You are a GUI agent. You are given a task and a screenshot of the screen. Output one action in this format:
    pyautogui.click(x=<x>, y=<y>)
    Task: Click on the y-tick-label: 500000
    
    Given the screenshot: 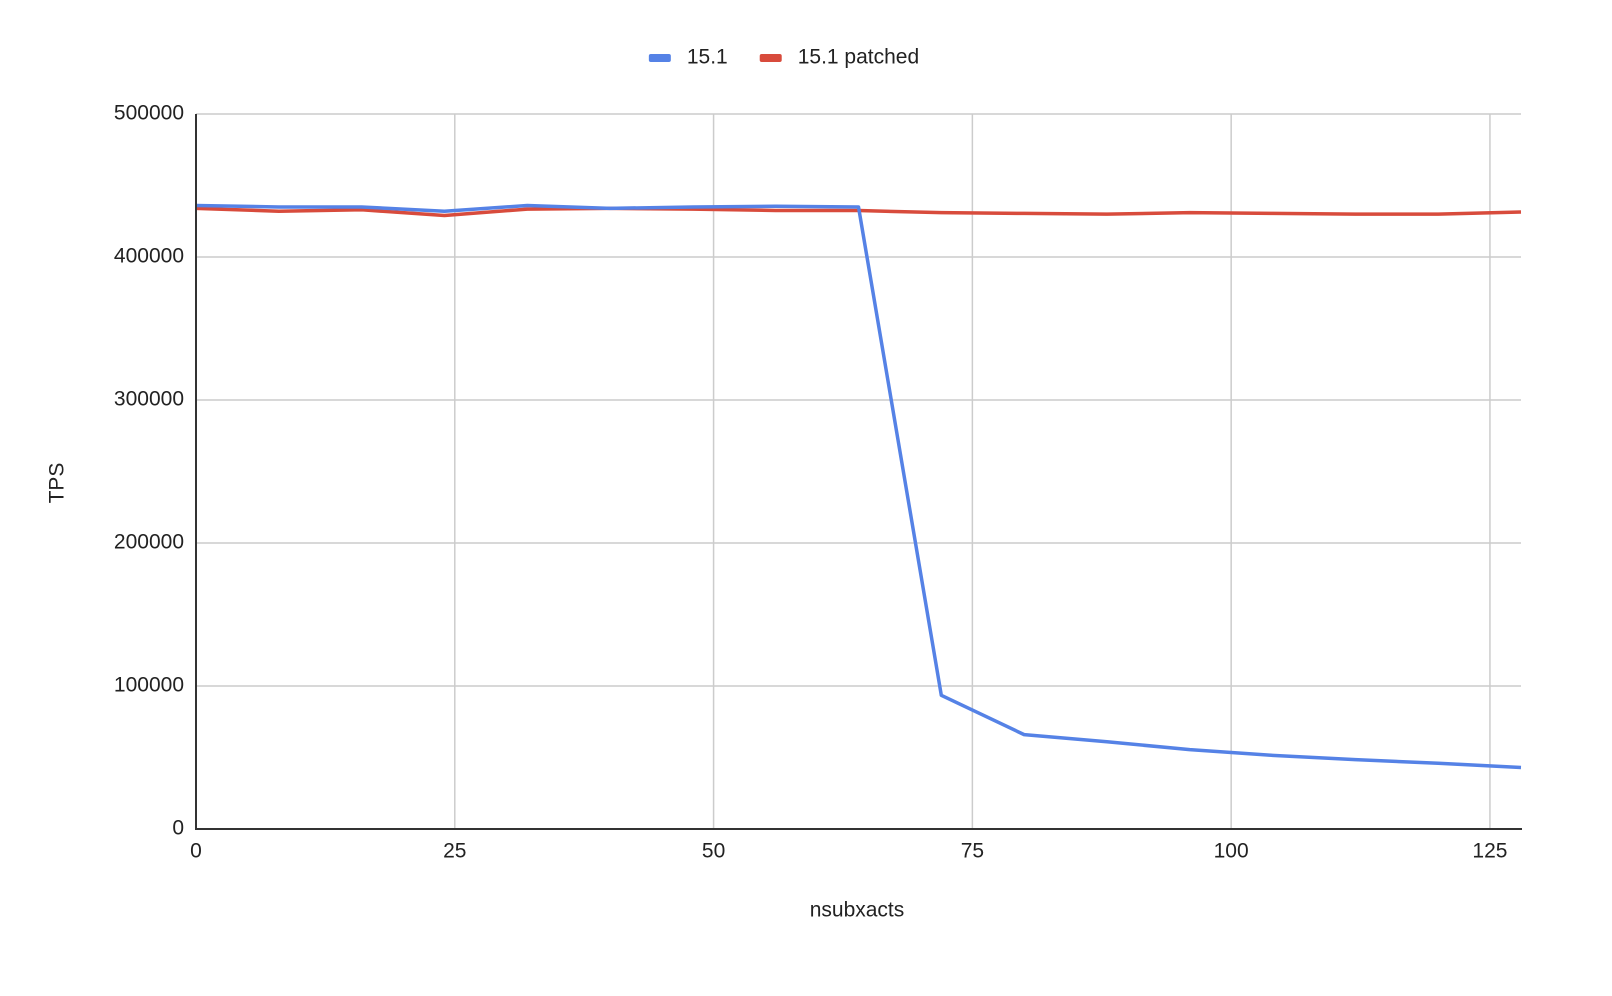 What is the action you would take?
    pyautogui.click(x=149, y=113)
    